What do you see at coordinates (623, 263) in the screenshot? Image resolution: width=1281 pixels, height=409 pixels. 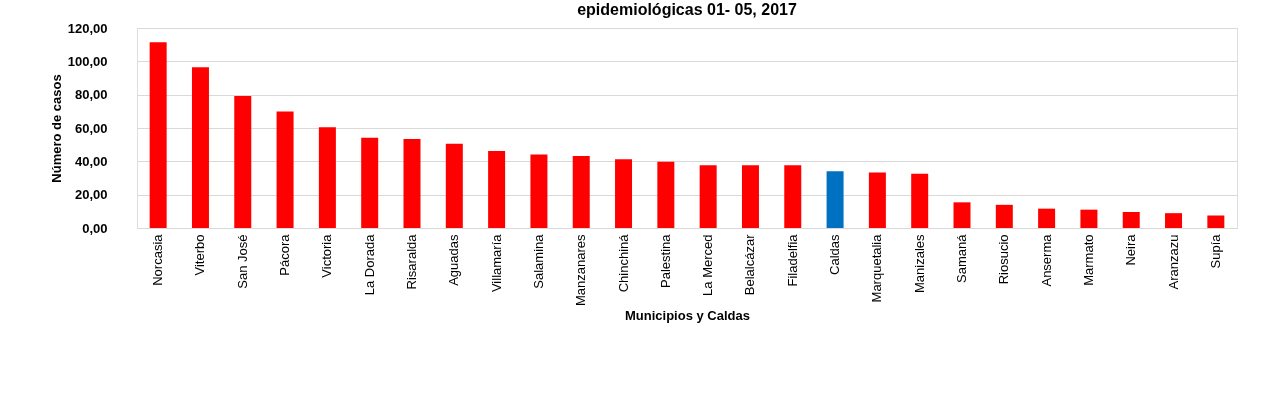 I see `x-tick-label: Chinchiná` at bounding box center [623, 263].